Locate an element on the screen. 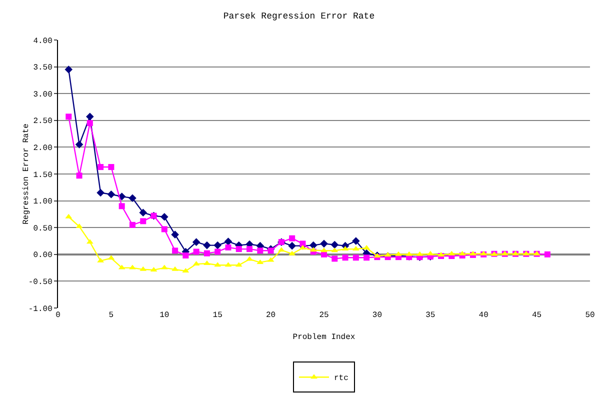  x-tick-label: 35 is located at coordinates (431, 315).